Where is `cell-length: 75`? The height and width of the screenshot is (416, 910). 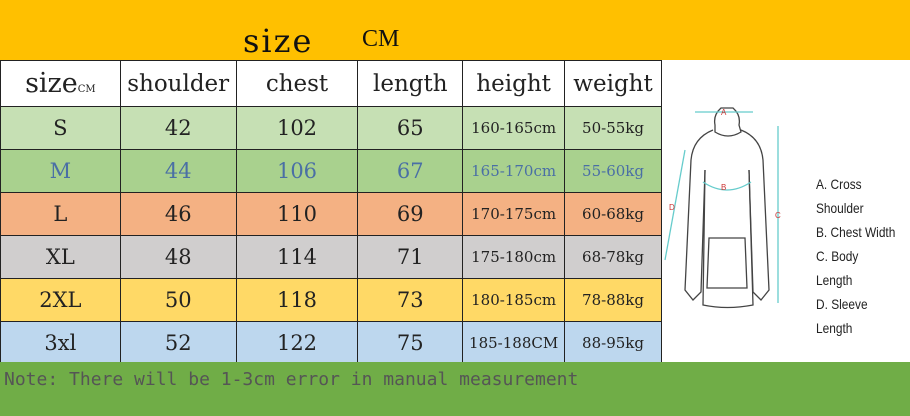 cell-length: 75 is located at coordinates (410, 343).